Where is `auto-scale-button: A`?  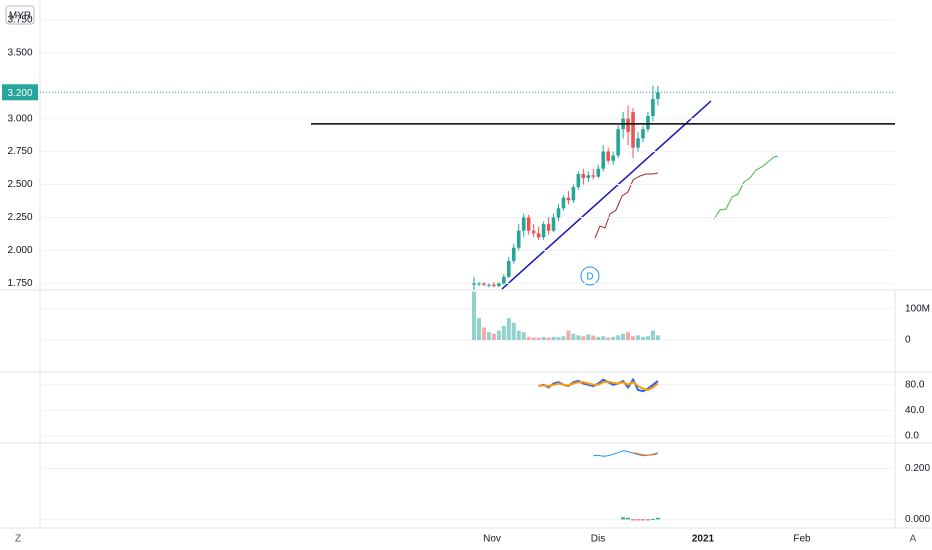
auto-scale-button: A is located at coordinates (913, 539).